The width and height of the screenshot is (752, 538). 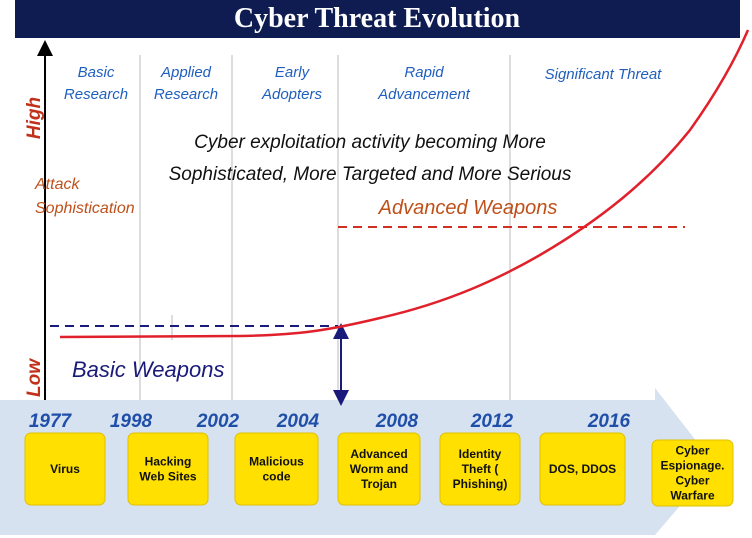 I want to click on threat-box-label: Identity Theft (Phishing), so click(x=480, y=469).